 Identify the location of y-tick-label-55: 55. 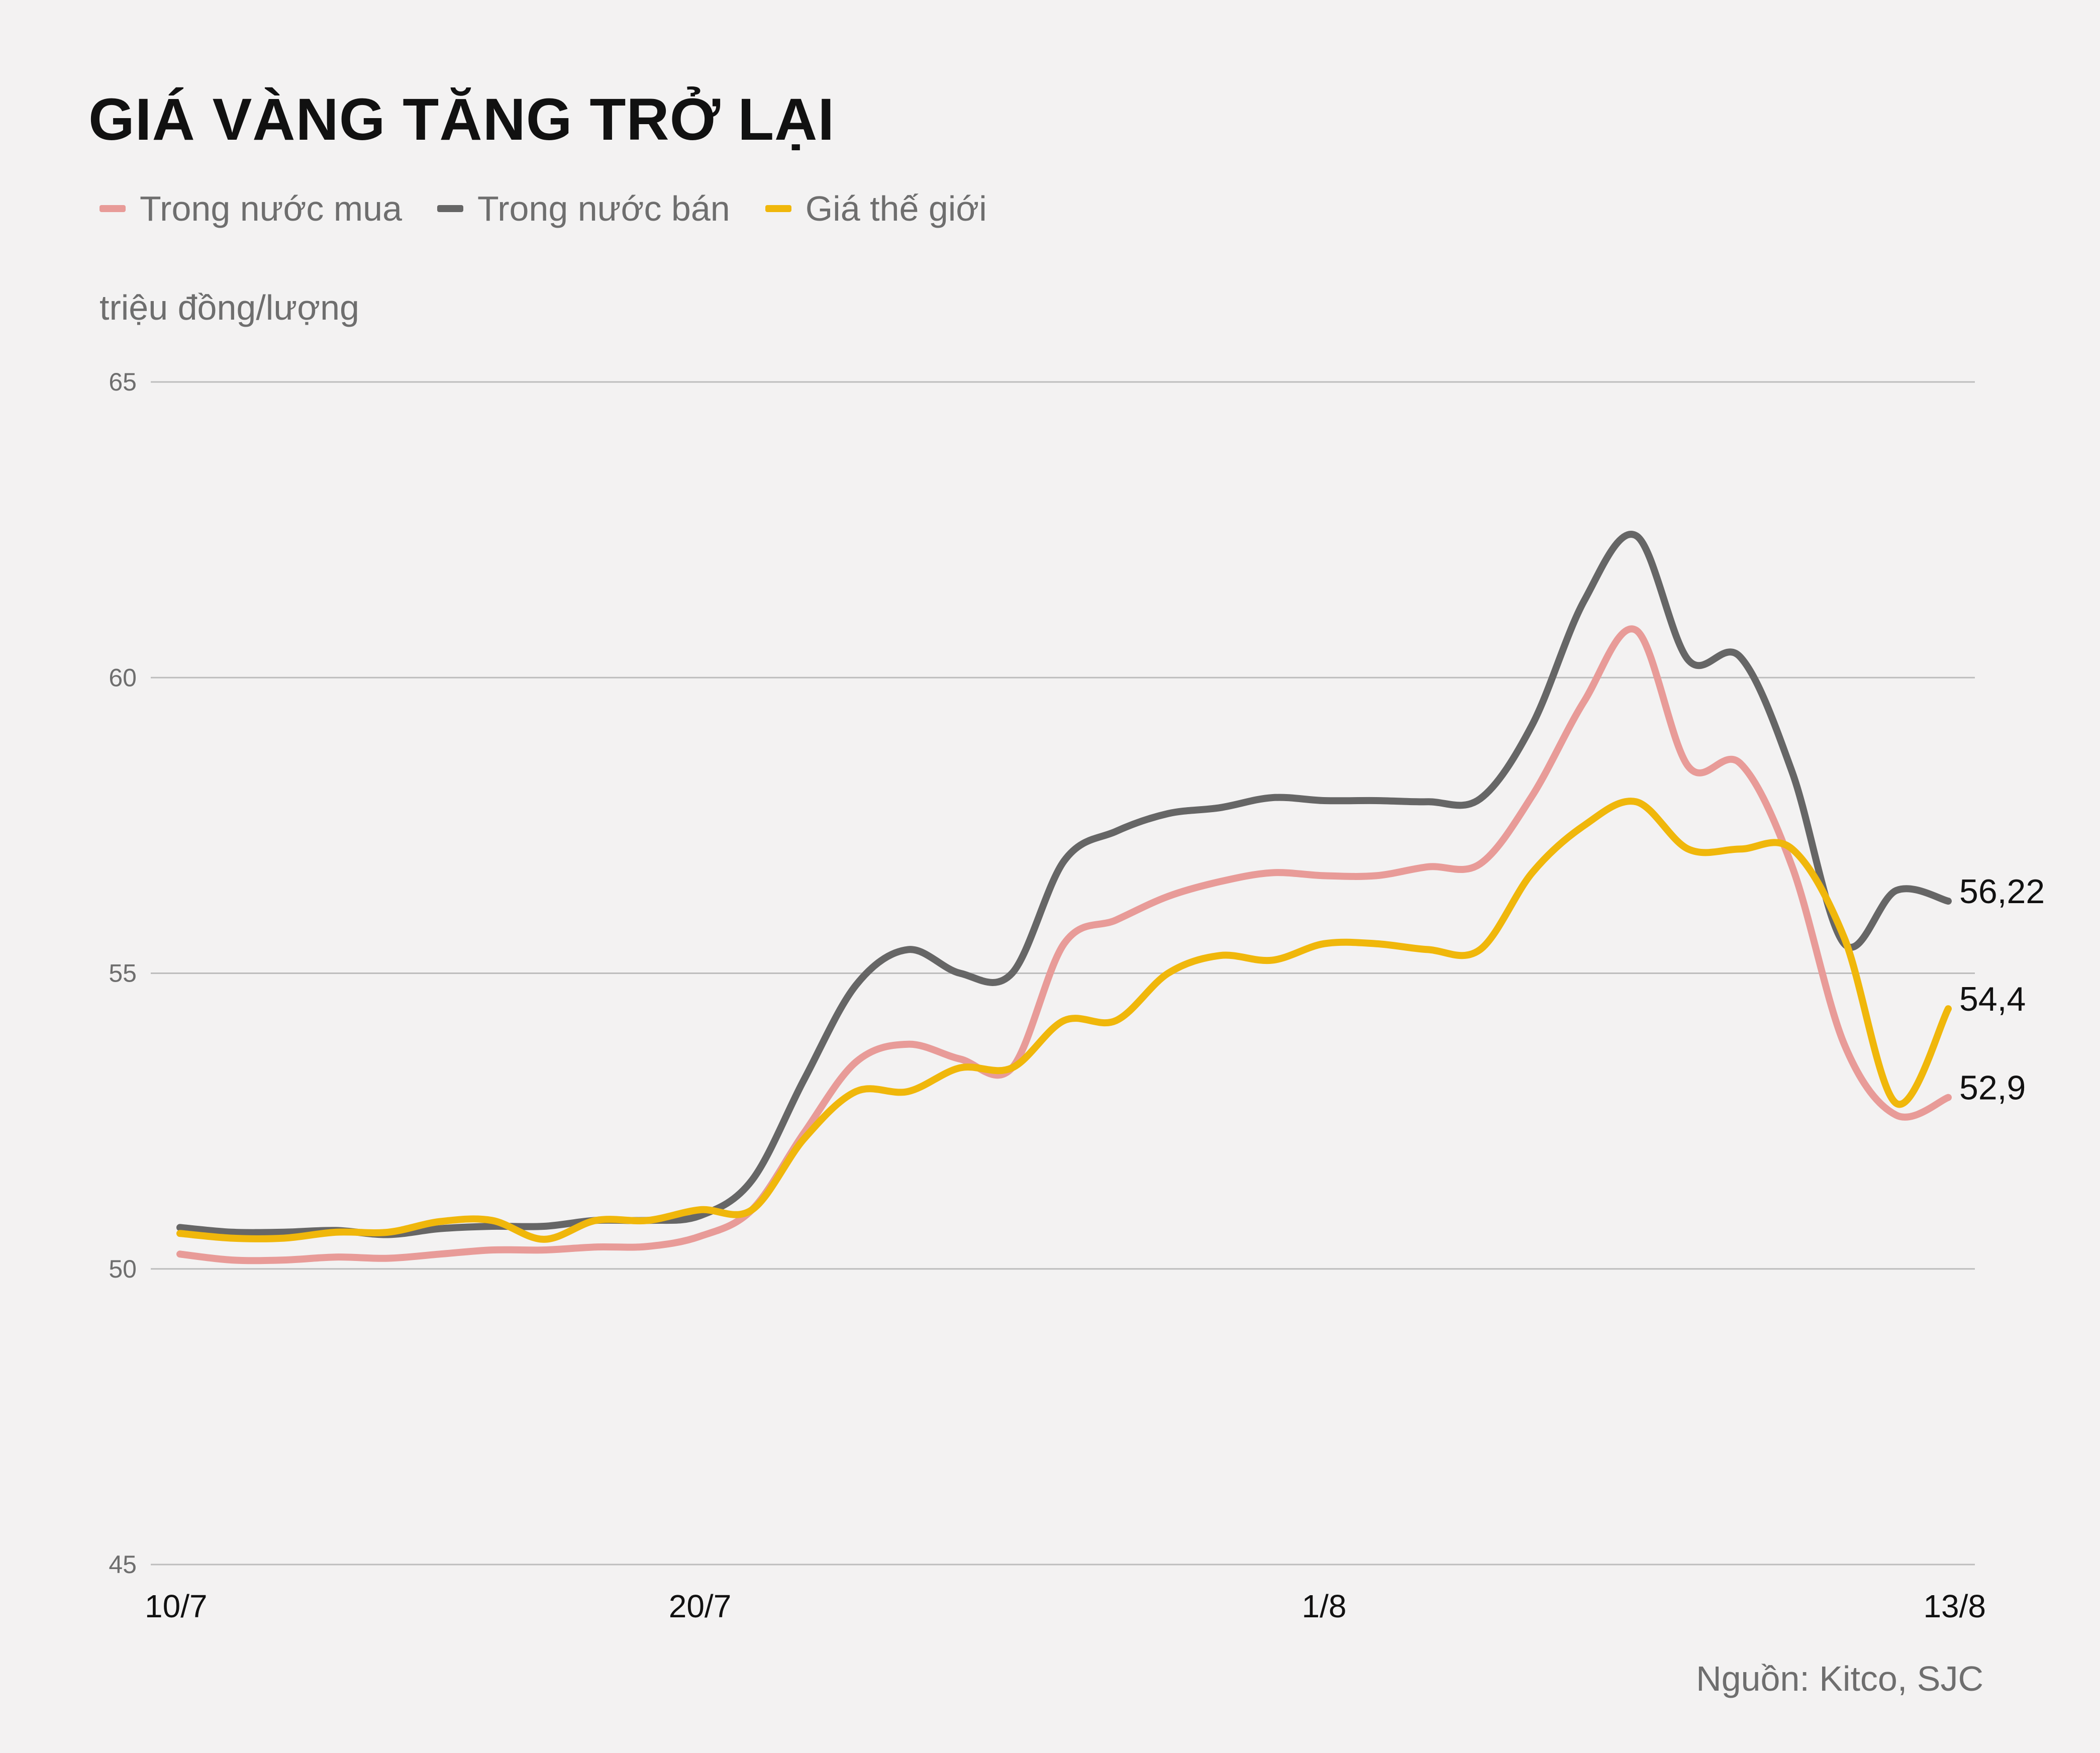
(123, 973).